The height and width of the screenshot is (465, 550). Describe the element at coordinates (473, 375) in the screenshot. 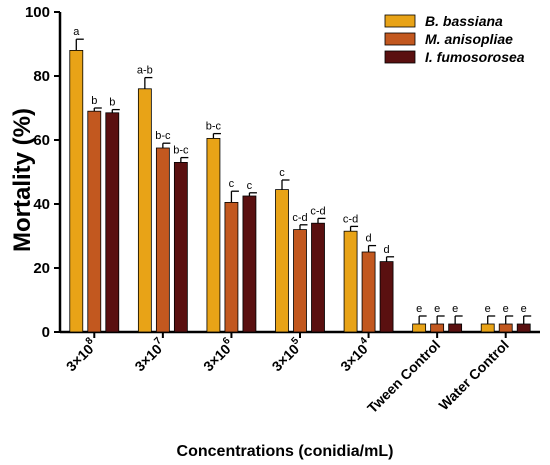

I see `x-tick-label: Water Control` at that location.